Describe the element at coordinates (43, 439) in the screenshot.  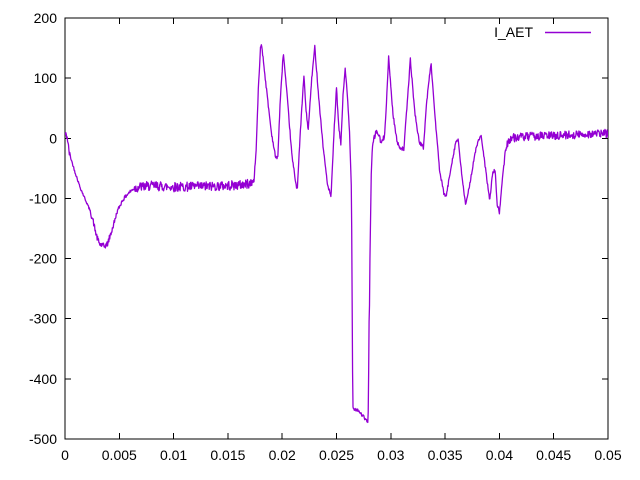
I see `y-tick-label: -500` at that location.